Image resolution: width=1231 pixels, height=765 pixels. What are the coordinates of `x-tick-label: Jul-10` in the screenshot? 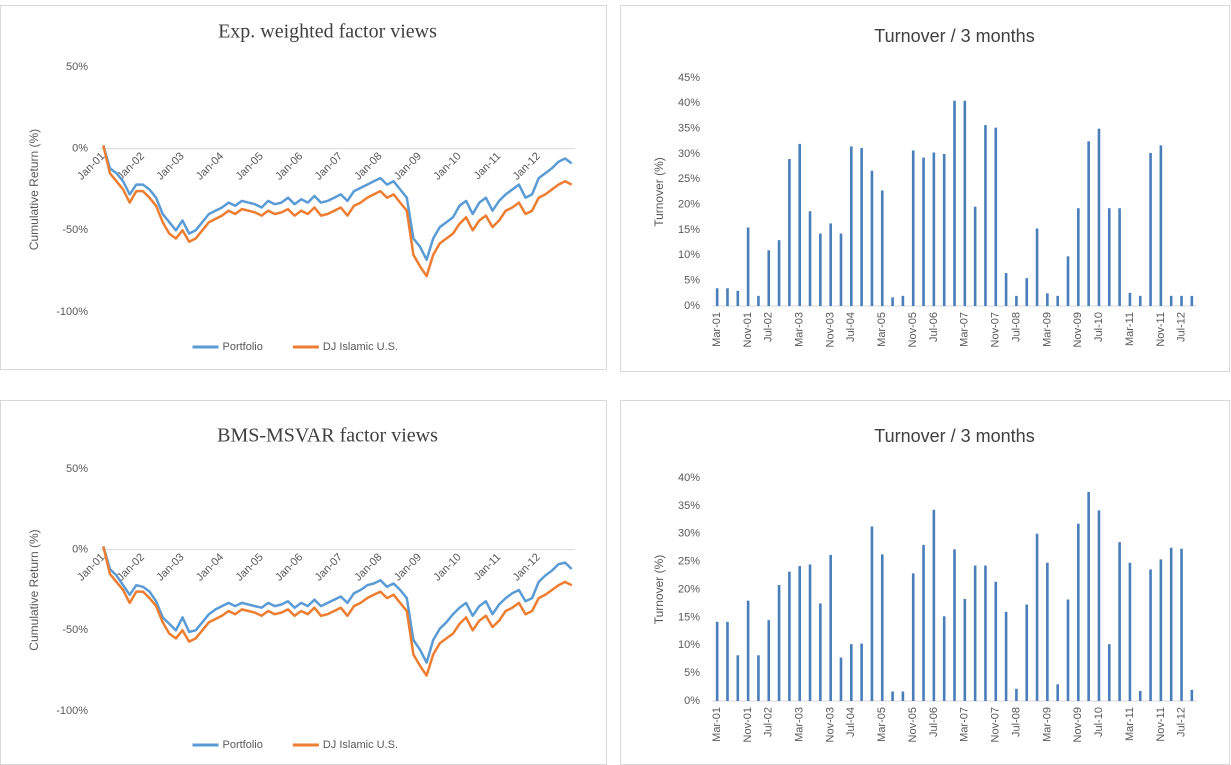 It's located at (1099, 327).